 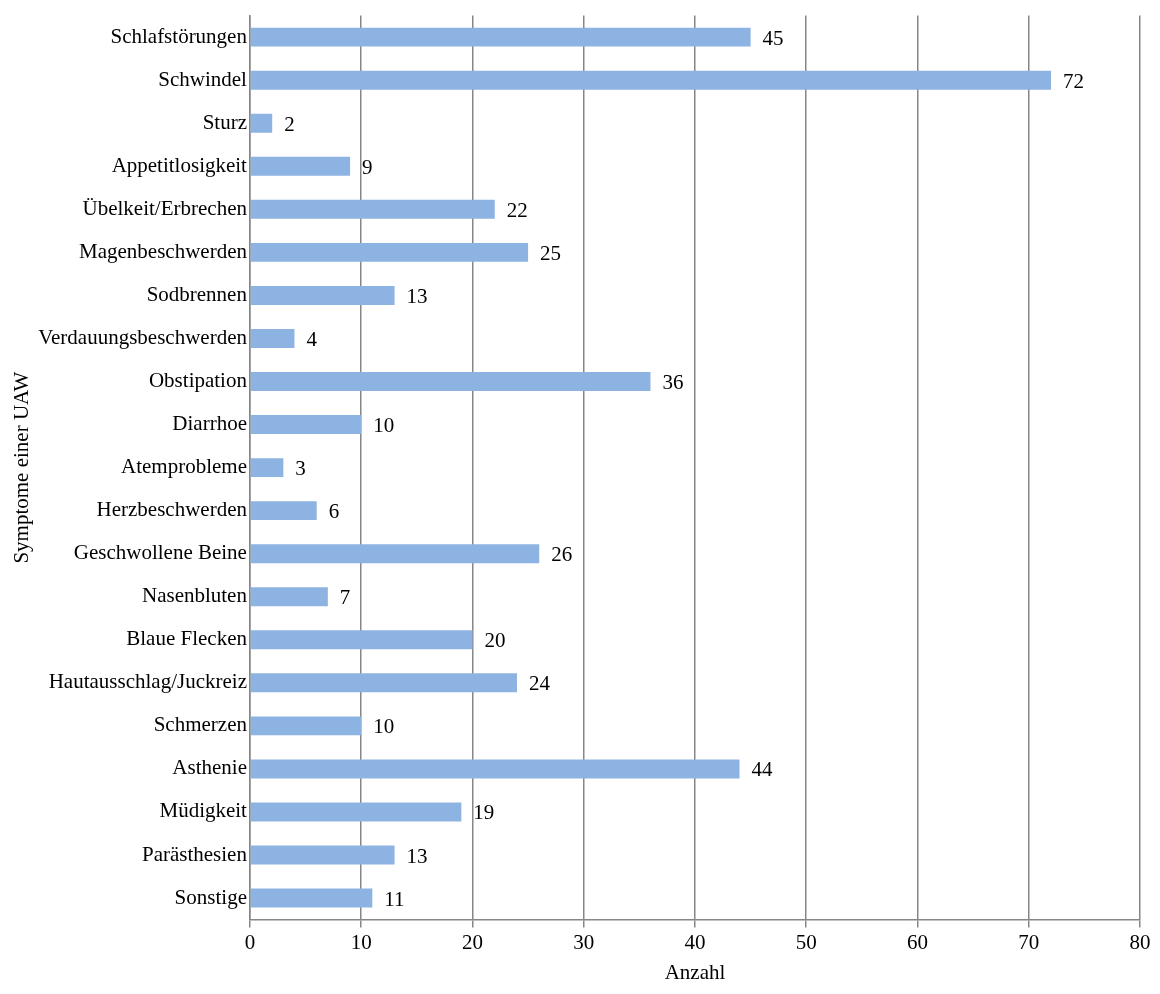 I want to click on y-tick-label: Übelkeit/Erbrechen, so click(x=165, y=207).